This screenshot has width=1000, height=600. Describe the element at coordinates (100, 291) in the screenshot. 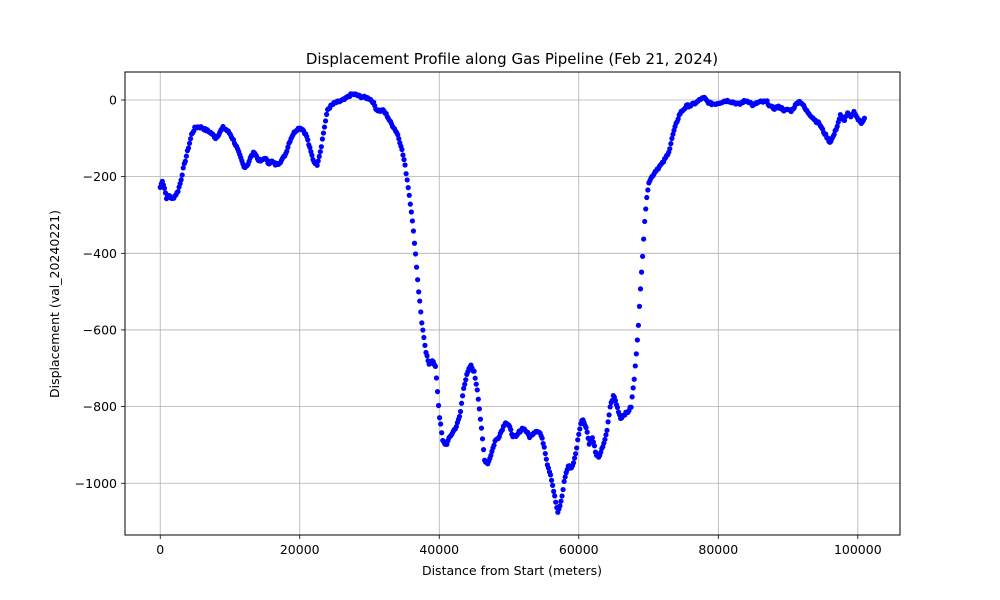

I see `y-axis: 0 −200 −400 −600 −800 −1000` at that location.